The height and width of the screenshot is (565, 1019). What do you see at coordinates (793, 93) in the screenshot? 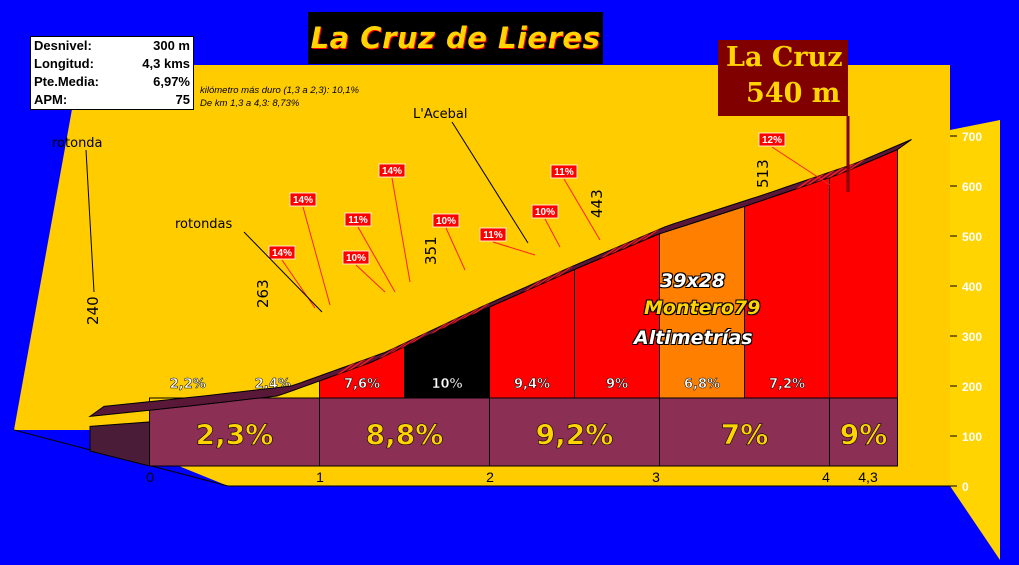
I see `summit-altitude: 540 m` at bounding box center [793, 93].